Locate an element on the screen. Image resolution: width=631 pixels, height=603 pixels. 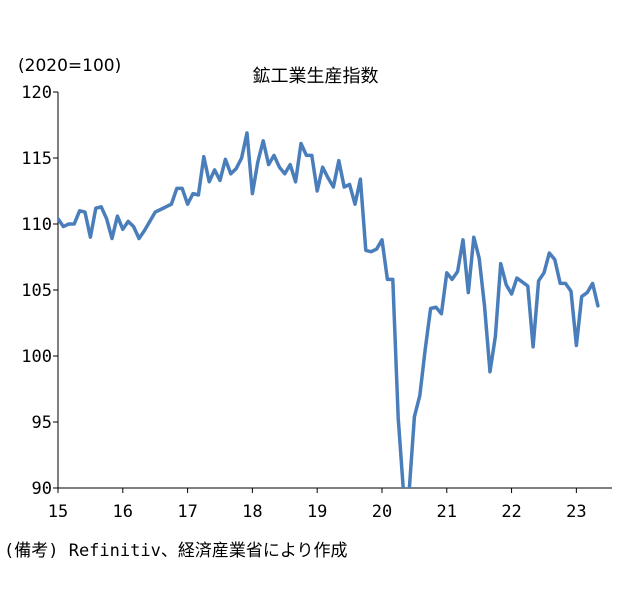
x-tick-label: 15 is located at coordinates (58, 512).